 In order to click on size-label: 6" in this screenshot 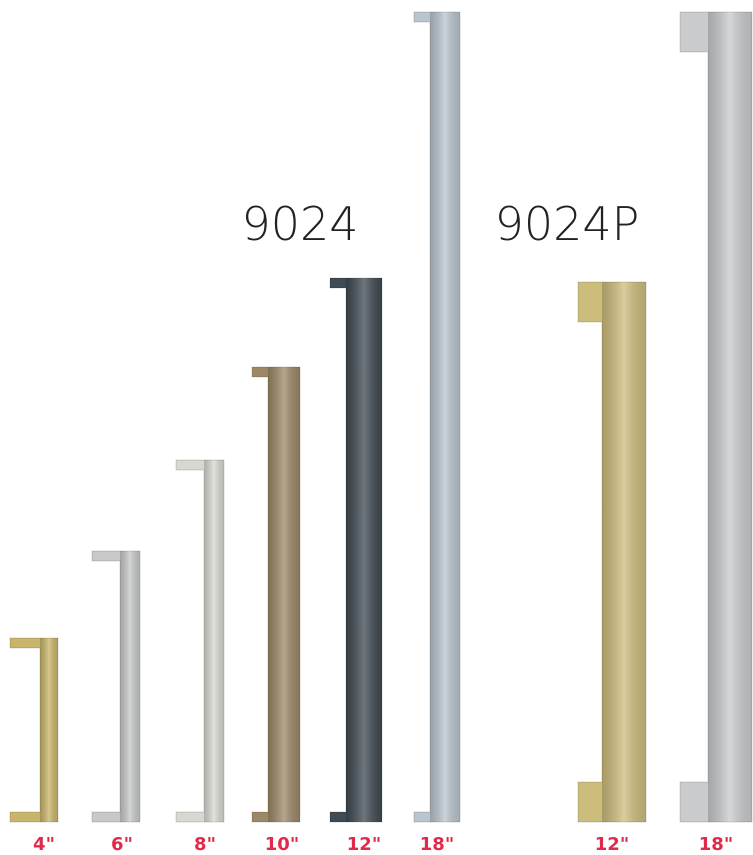, I will do `click(122, 844)`.